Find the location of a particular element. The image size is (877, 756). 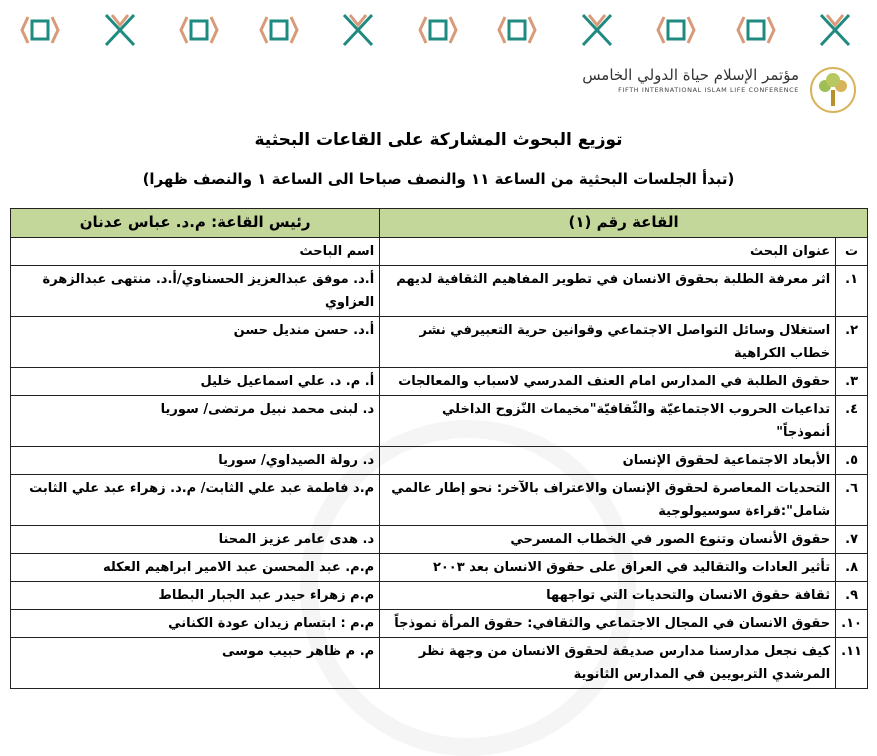

researcher-name: م. م ظاهر حبيب موسى is located at coordinates (195, 663).